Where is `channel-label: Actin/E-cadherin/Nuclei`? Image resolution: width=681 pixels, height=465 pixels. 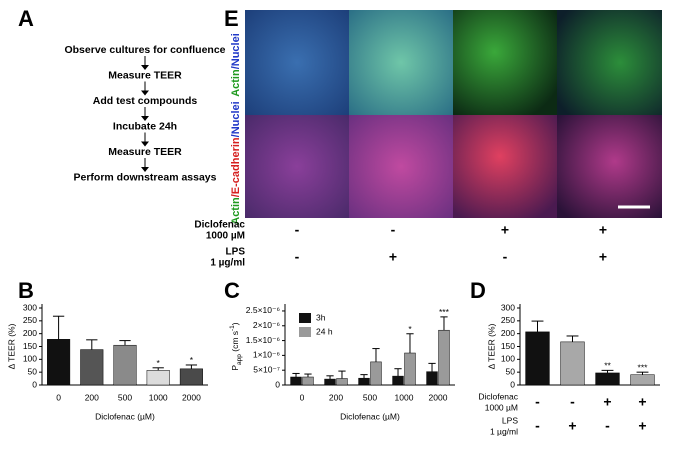
channel-label: Actin/E-cadherin/Nuclei is located at coordinates (236, 162).